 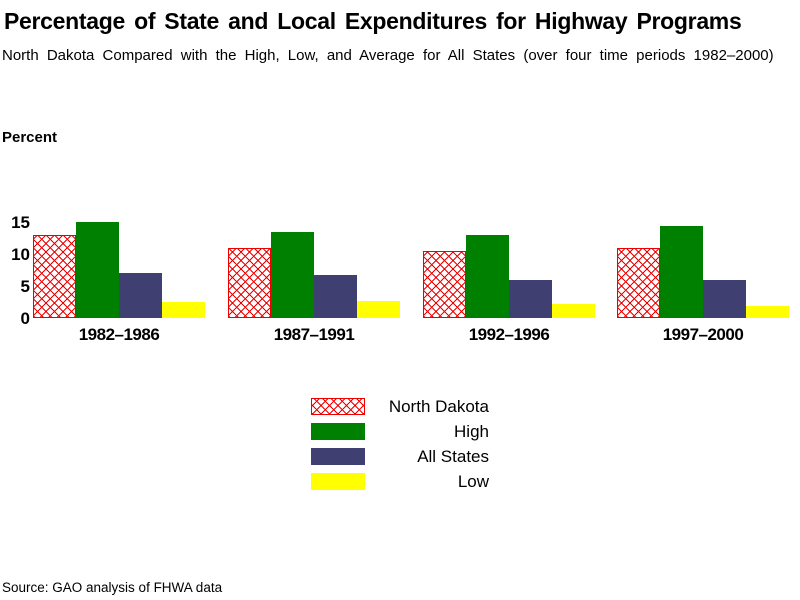 What do you see at coordinates (20, 222) in the screenshot?
I see `y-tick-label-15: 15` at bounding box center [20, 222].